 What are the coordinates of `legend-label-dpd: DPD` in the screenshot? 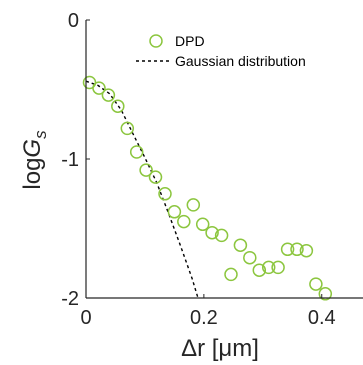 It's located at (190, 41).